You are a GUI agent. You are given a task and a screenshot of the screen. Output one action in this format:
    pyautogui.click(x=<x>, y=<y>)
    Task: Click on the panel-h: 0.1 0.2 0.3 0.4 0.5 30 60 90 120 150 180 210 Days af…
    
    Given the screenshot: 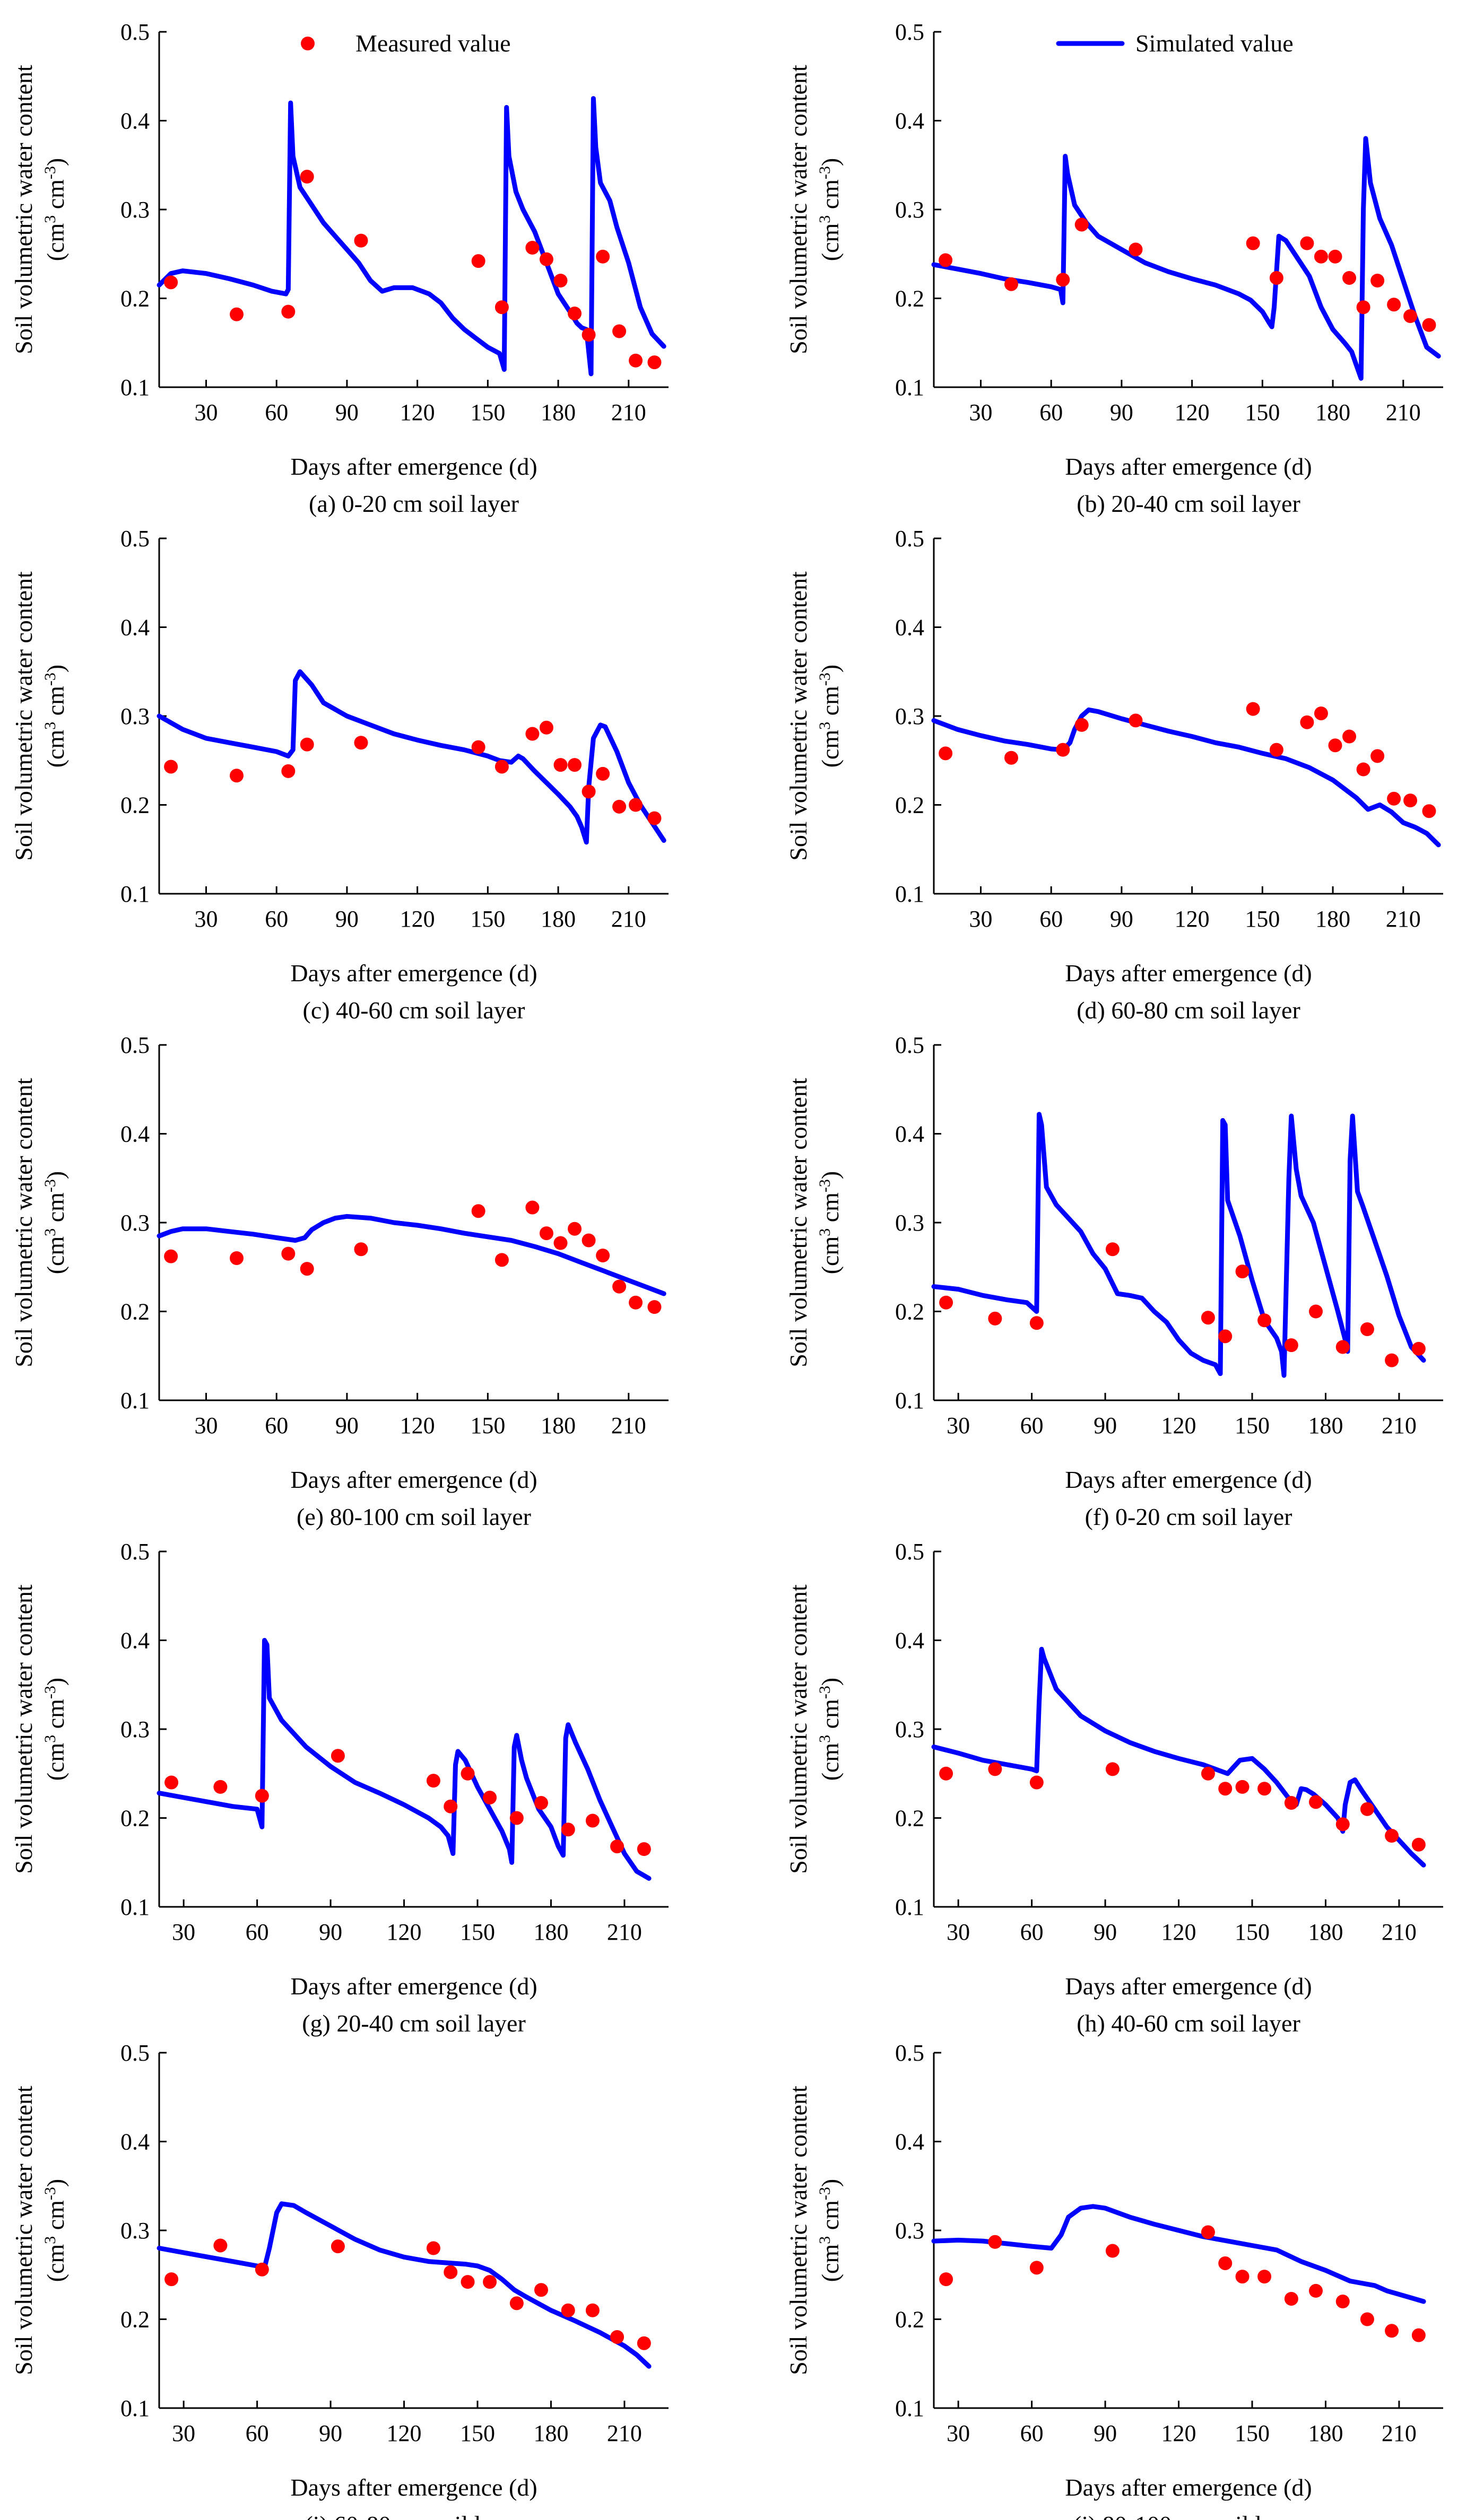 What is the action you would take?
    pyautogui.click(x=1114, y=1788)
    